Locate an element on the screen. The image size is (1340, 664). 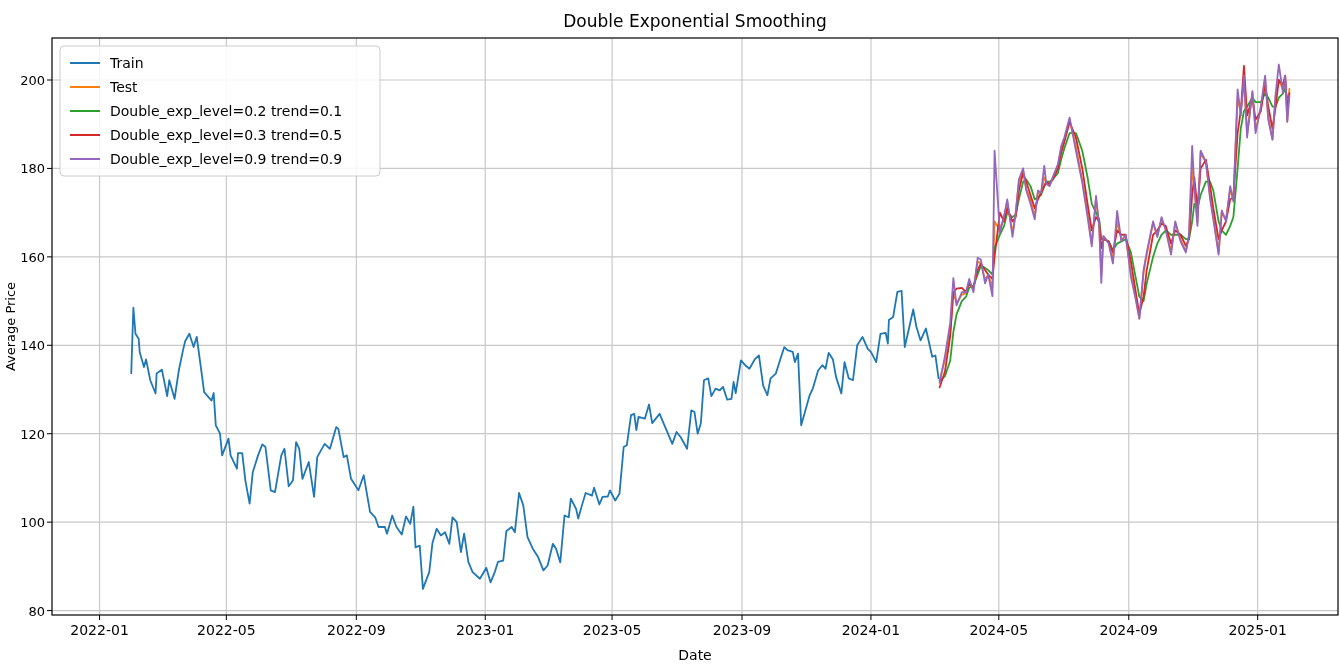
y-tick-label: 100 is located at coordinates (32, 523).